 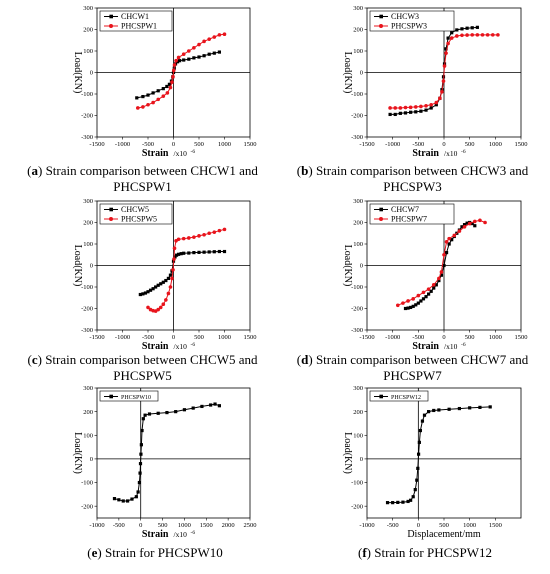 I want to click on x-tick-label: 0, so click(x=140, y=525).